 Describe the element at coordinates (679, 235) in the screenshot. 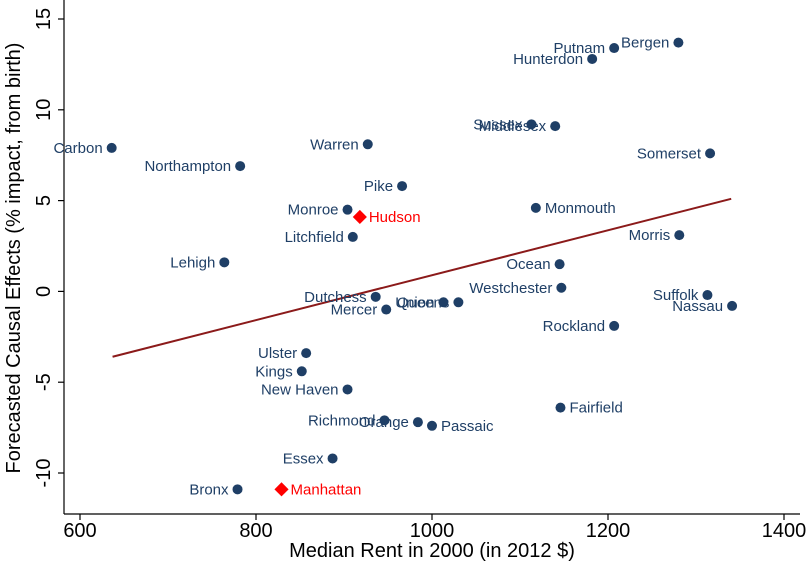

I see `data-point-morris` at that location.